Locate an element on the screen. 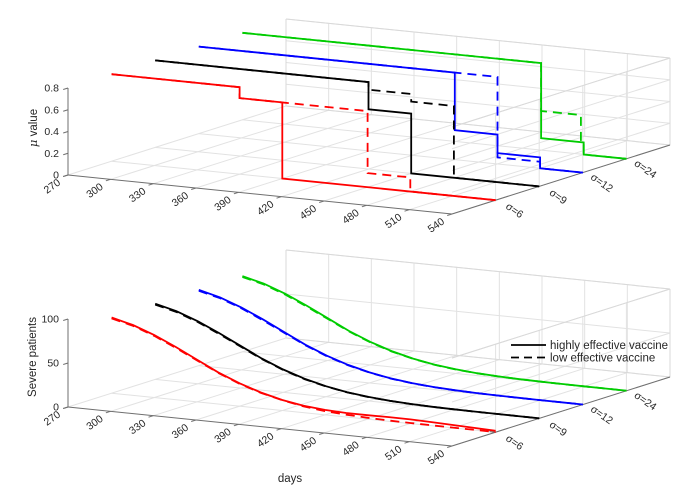 The width and height of the screenshot is (683, 497). curve-sigma-9-solid is located at coordinates (347, 123).